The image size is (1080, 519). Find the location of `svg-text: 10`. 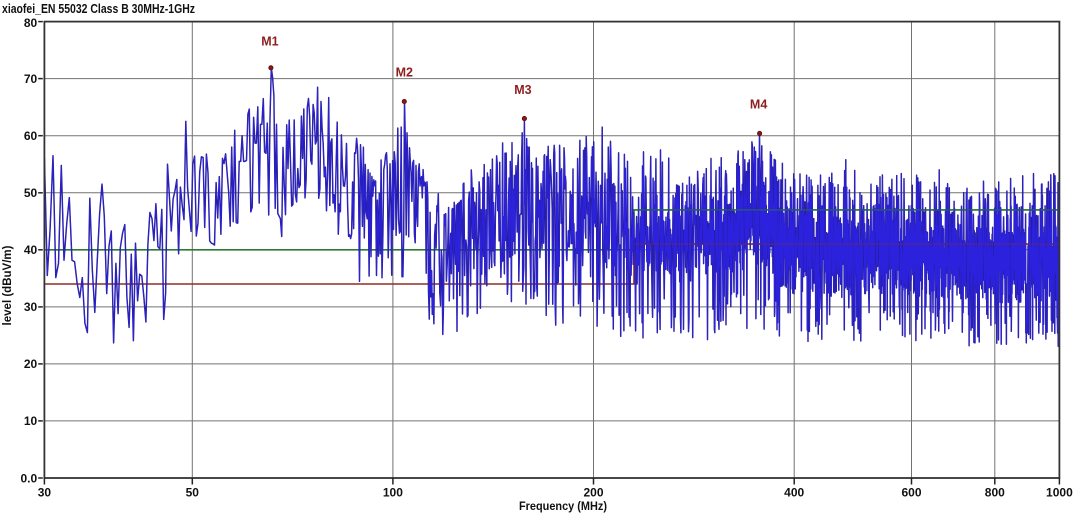

svg-text: 10 is located at coordinates (31, 421).